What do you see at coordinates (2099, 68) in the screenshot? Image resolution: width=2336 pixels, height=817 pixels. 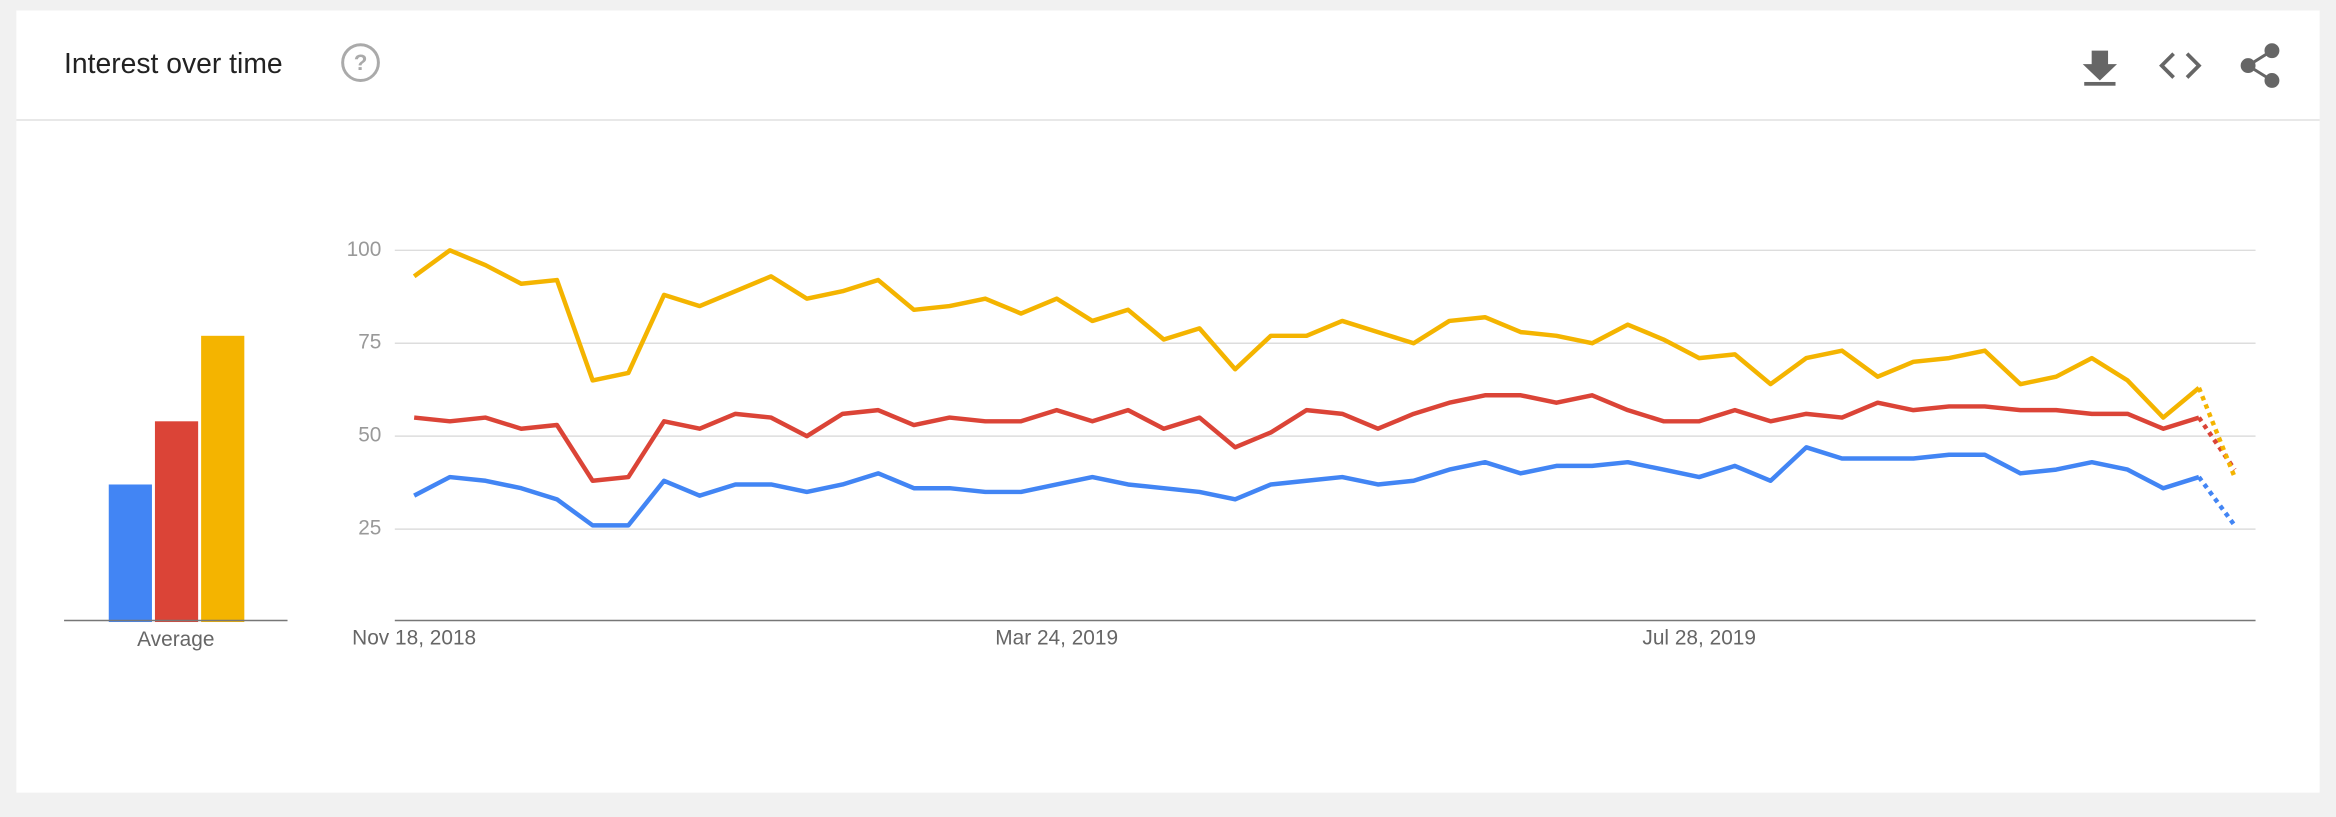 I see `download-icon` at bounding box center [2099, 68].